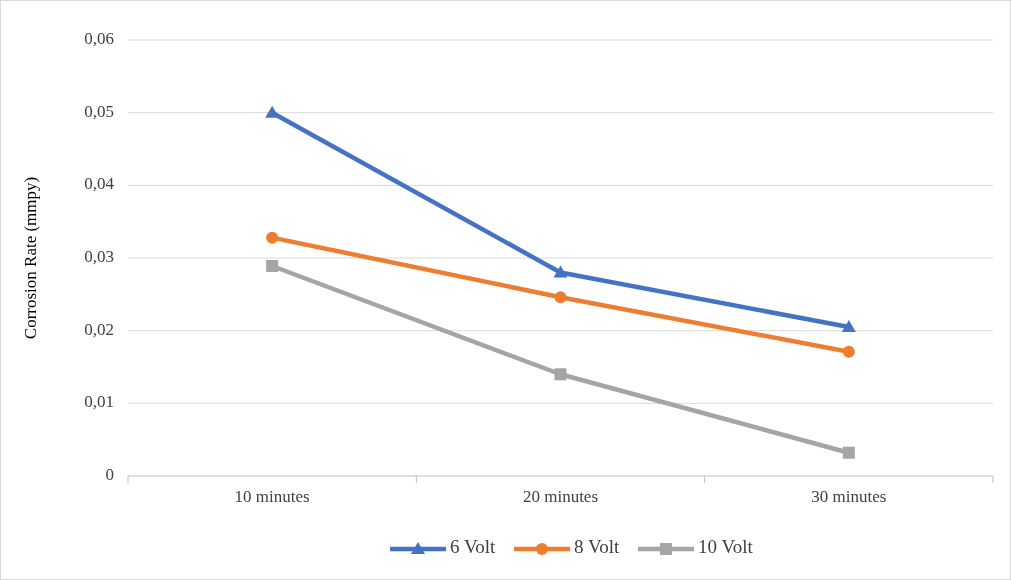 Image resolution: width=1011 pixels, height=580 pixels. Describe the element at coordinates (99, 402) in the screenshot. I see `y-tick-label: 0,01` at that location.